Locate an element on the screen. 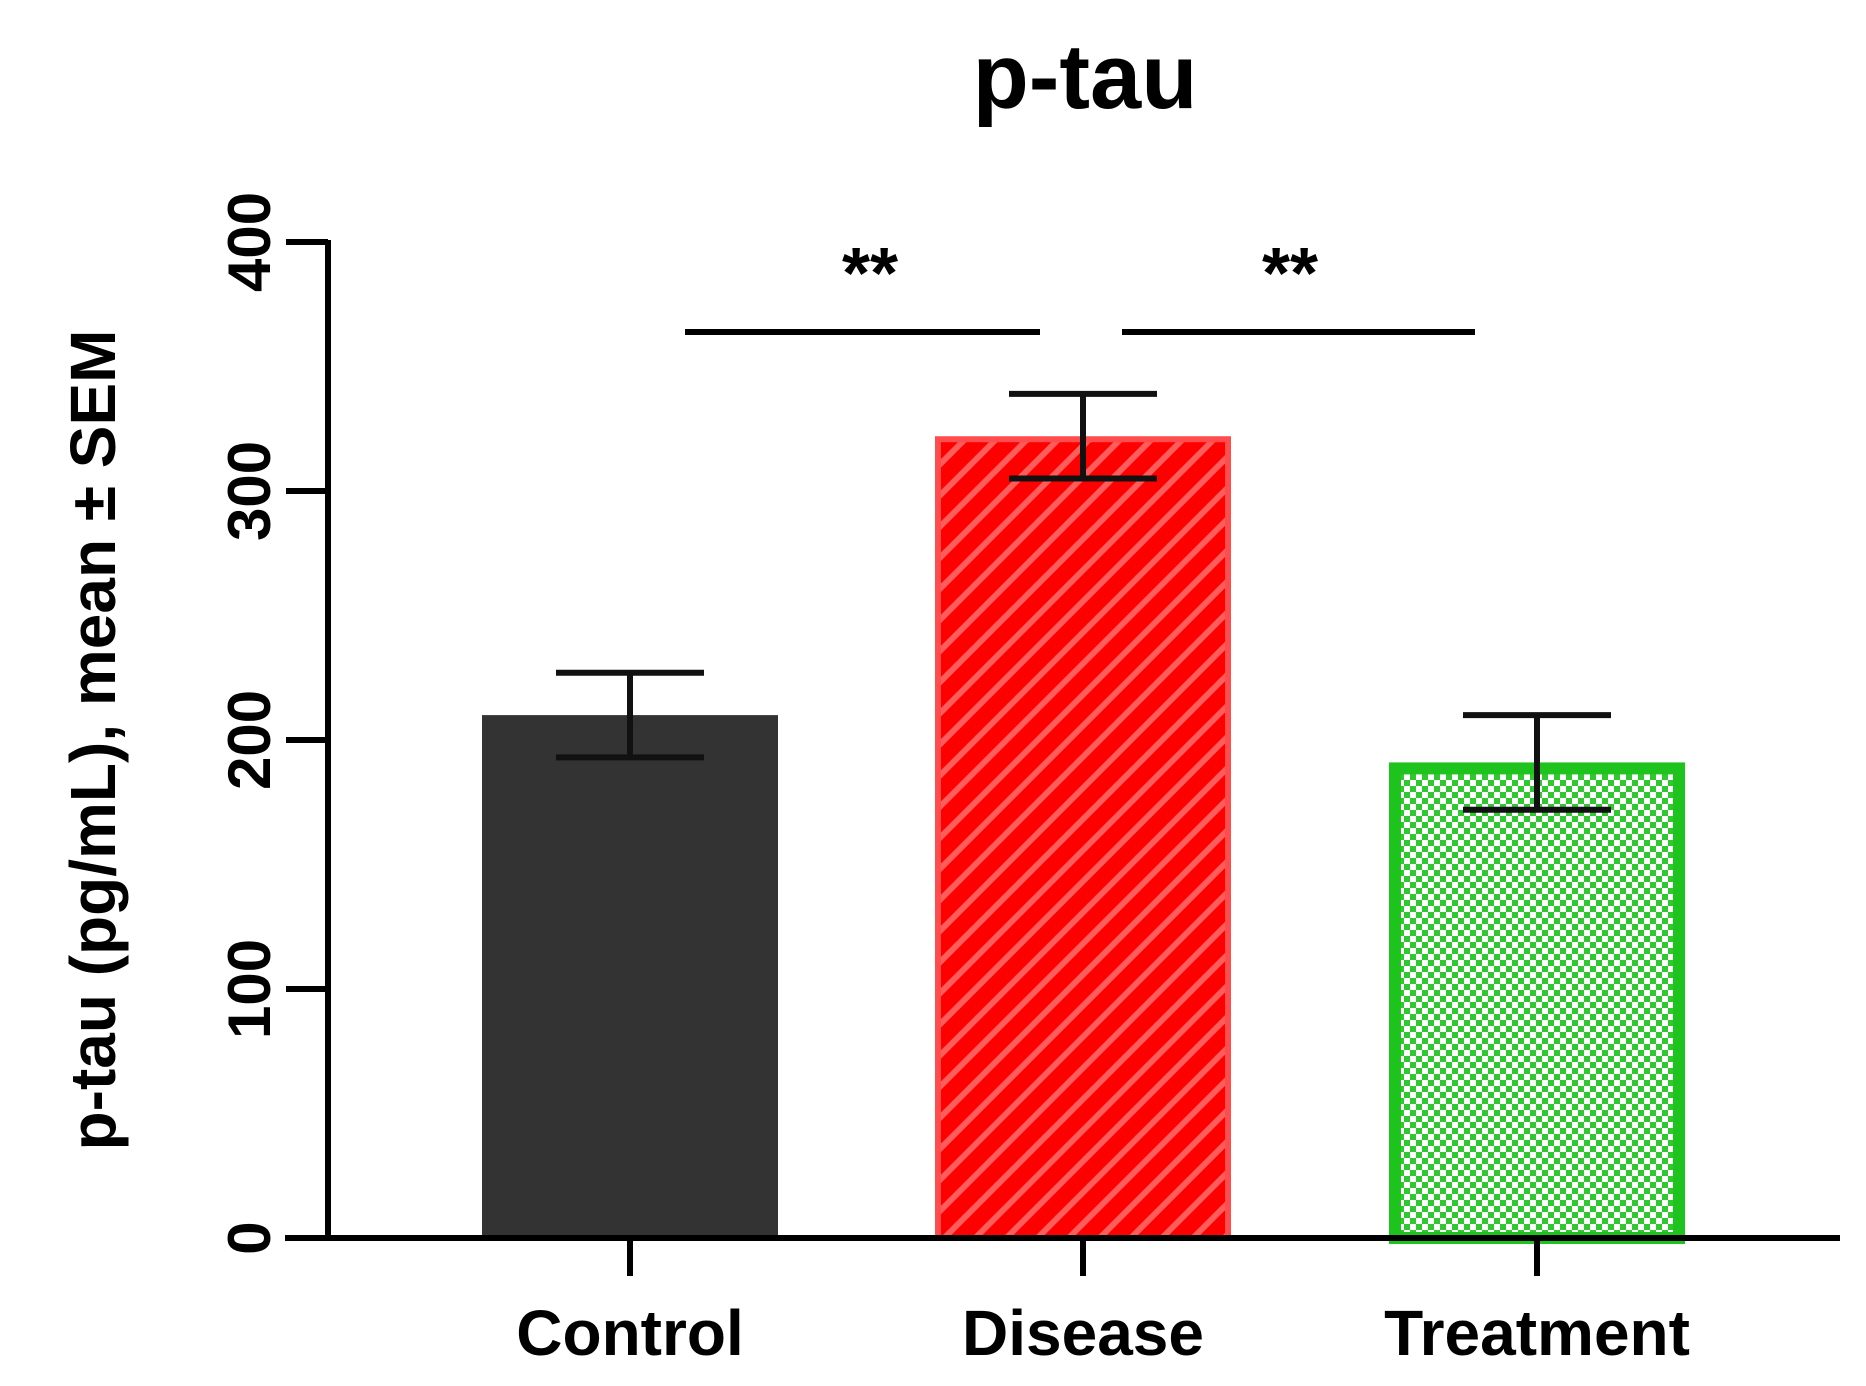 The height and width of the screenshot is (1386, 1866). y-tick-label-400: 400 is located at coordinates (249, 242).